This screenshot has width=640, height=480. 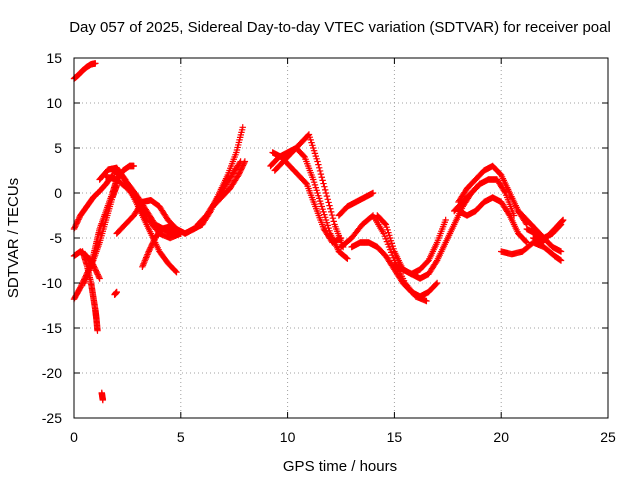 What do you see at coordinates (74, 437) in the screenshot?
I see `x-tick-label: 0` at bounding box center [74, 437].